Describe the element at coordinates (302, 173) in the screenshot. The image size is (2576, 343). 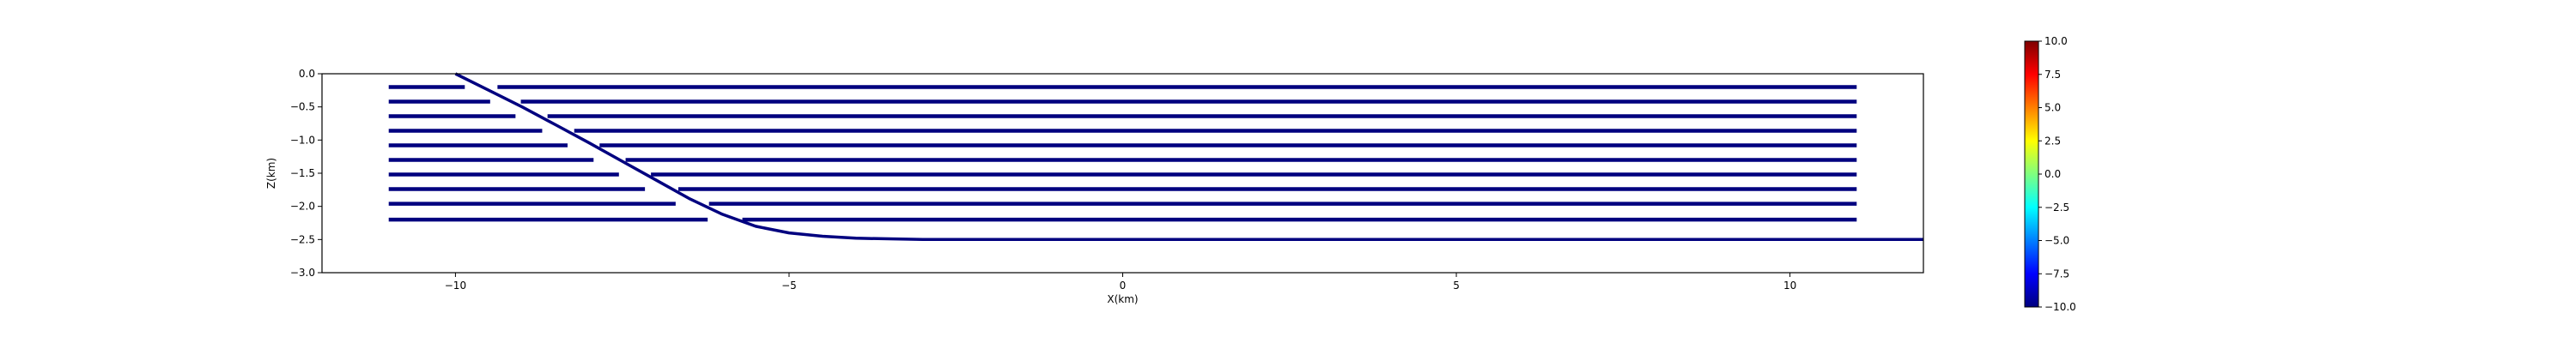
I see `y-tick-label: −1.5` at that location.